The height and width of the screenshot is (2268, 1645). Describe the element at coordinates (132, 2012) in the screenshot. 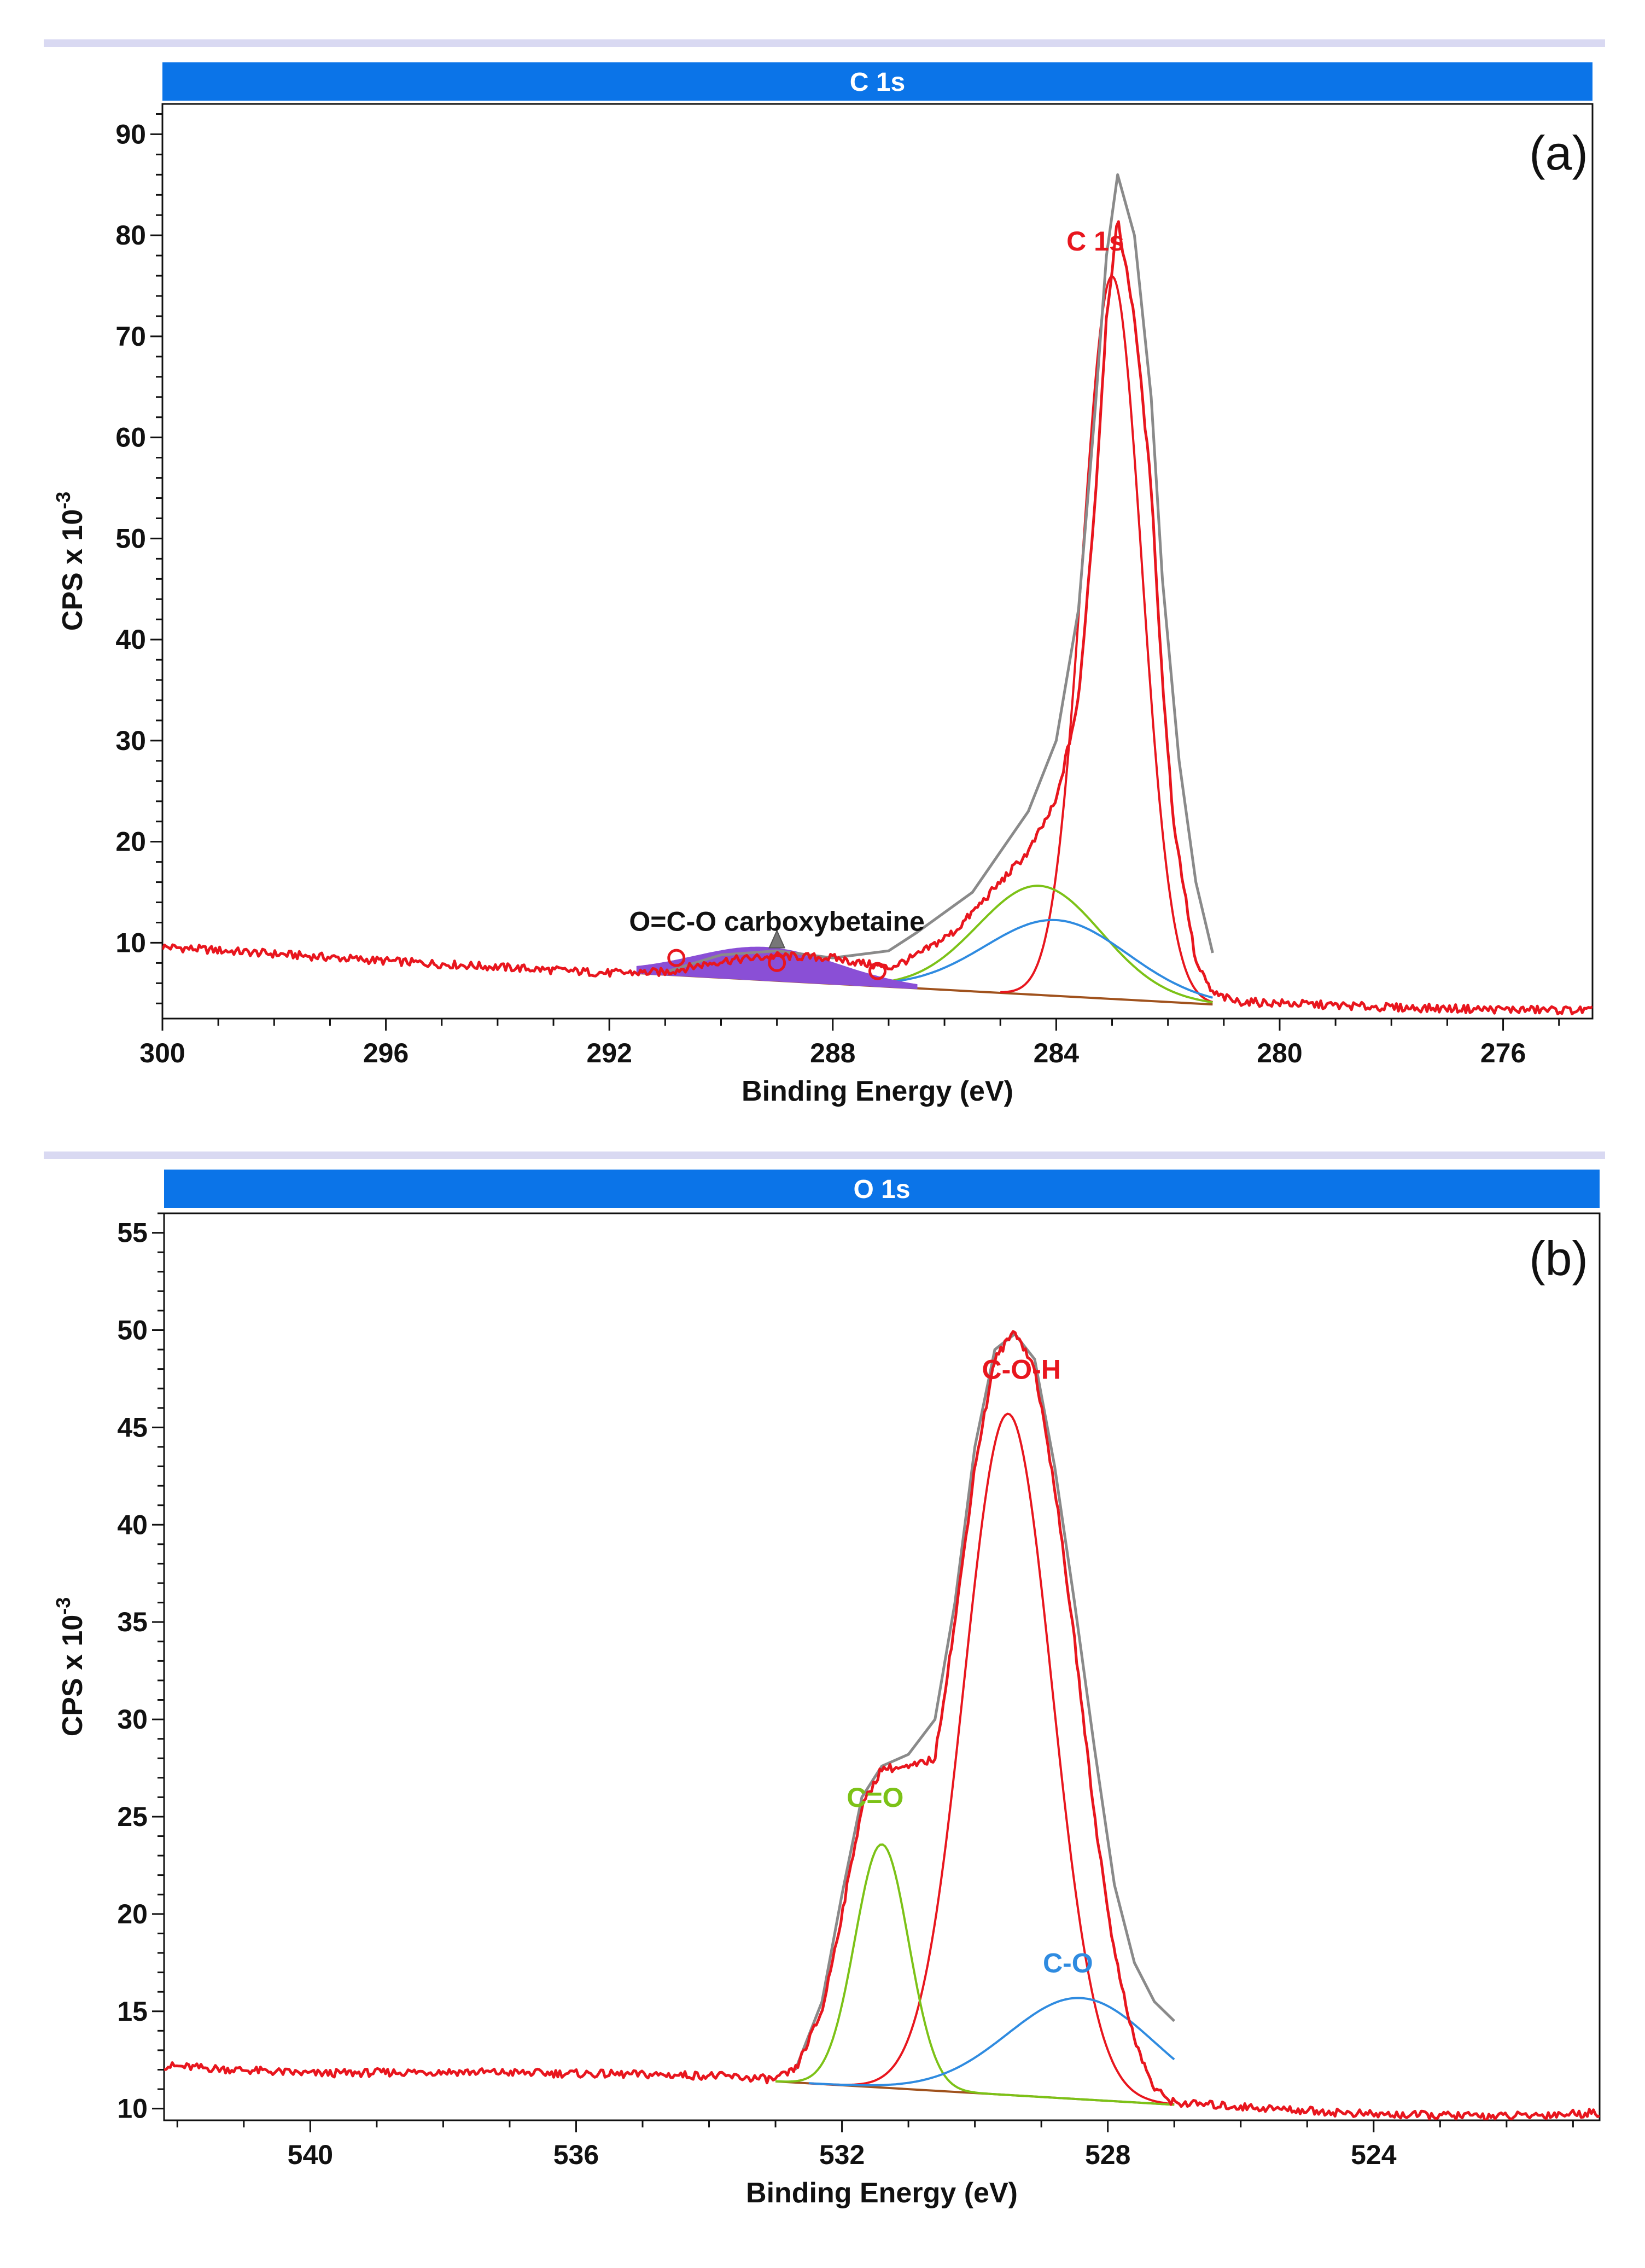

I see `y-tick-label: 15` at that location.